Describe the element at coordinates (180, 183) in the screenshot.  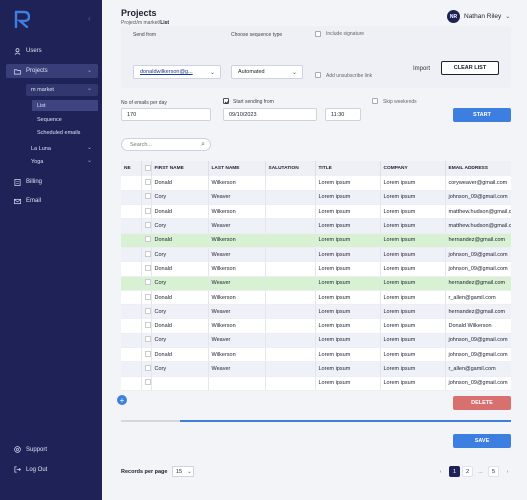
I see `table-cell-first: Donald` at that location.